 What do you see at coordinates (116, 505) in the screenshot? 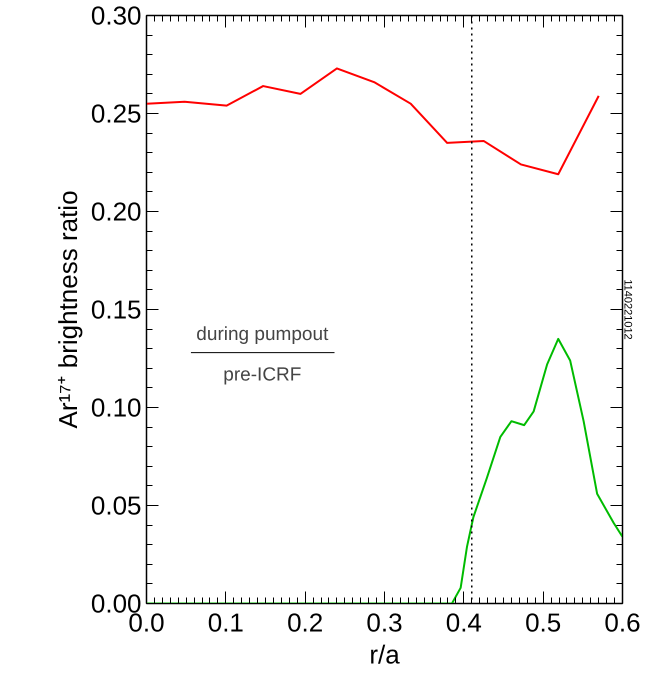
I see `y-tick-label: 0.05` at bounding box center [116, 505].